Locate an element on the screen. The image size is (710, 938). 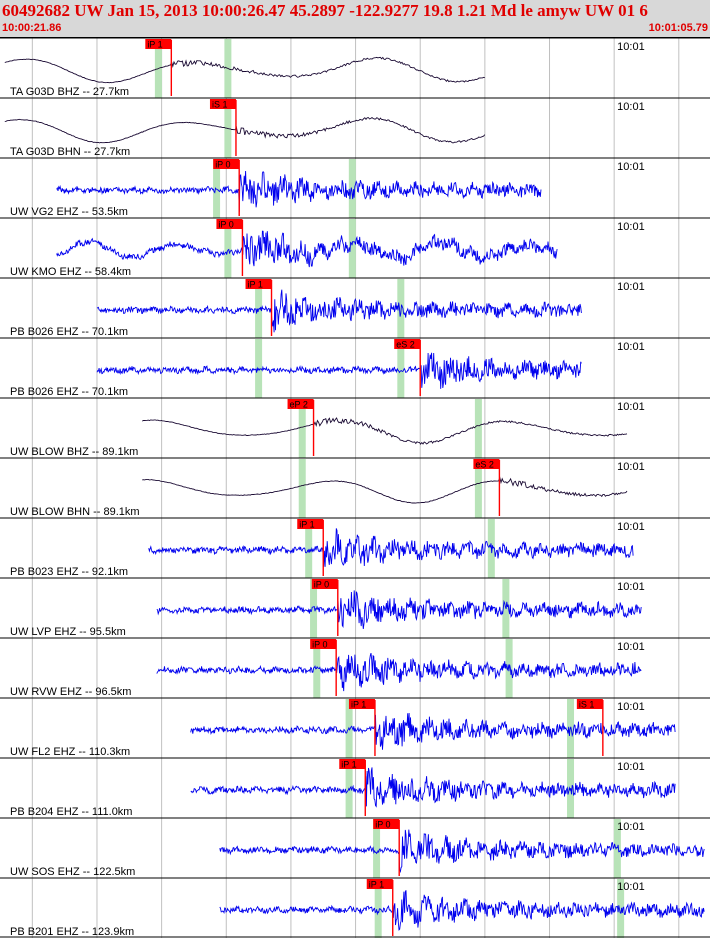
station-label: PB B201 EHZ -- 123.9km is located at coordinates (72, 932).